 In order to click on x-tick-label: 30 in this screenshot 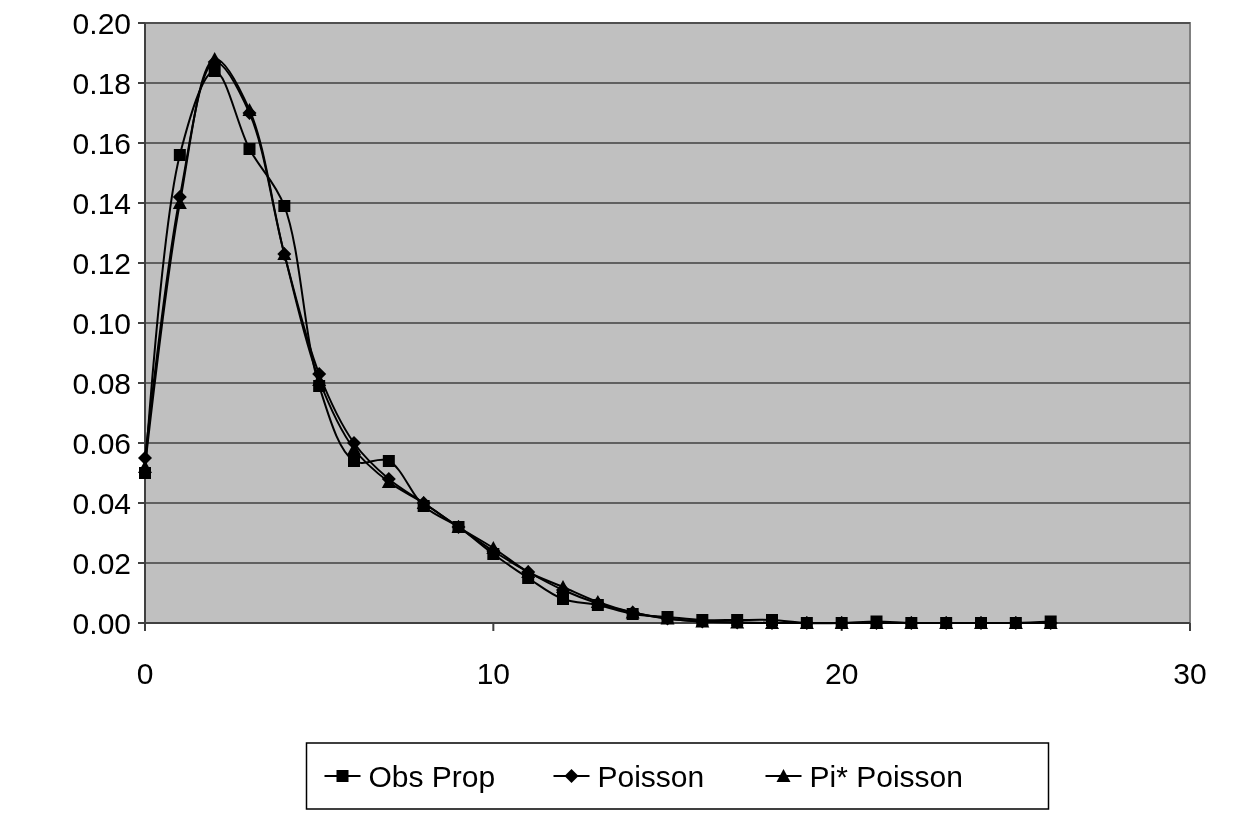, I will do `click(1190, 673)`.